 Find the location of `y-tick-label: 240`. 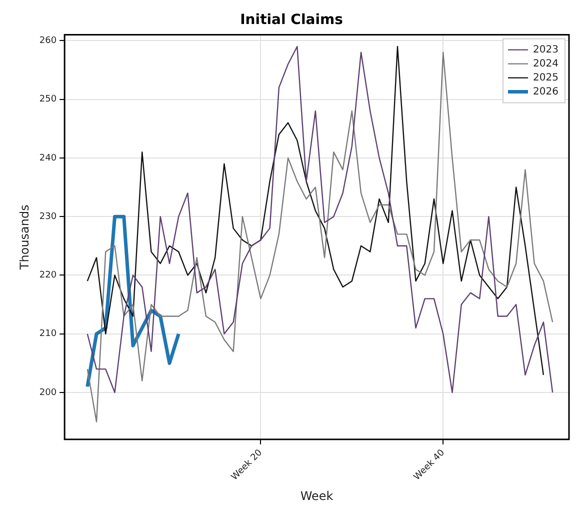

y-tick-label: 240 is located at coordinates (48, 158).